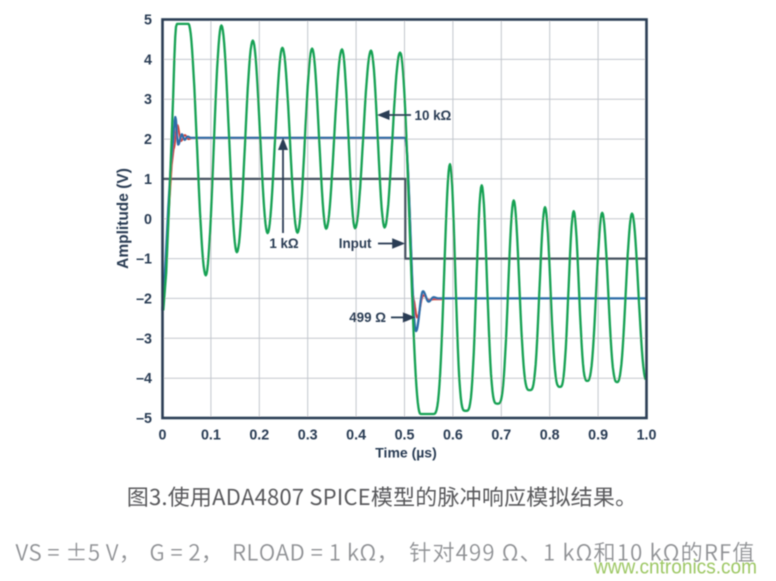  Describe the element at coordinates (647, 436) in the screenshot. I see `svg-text: 1.0` at that location.